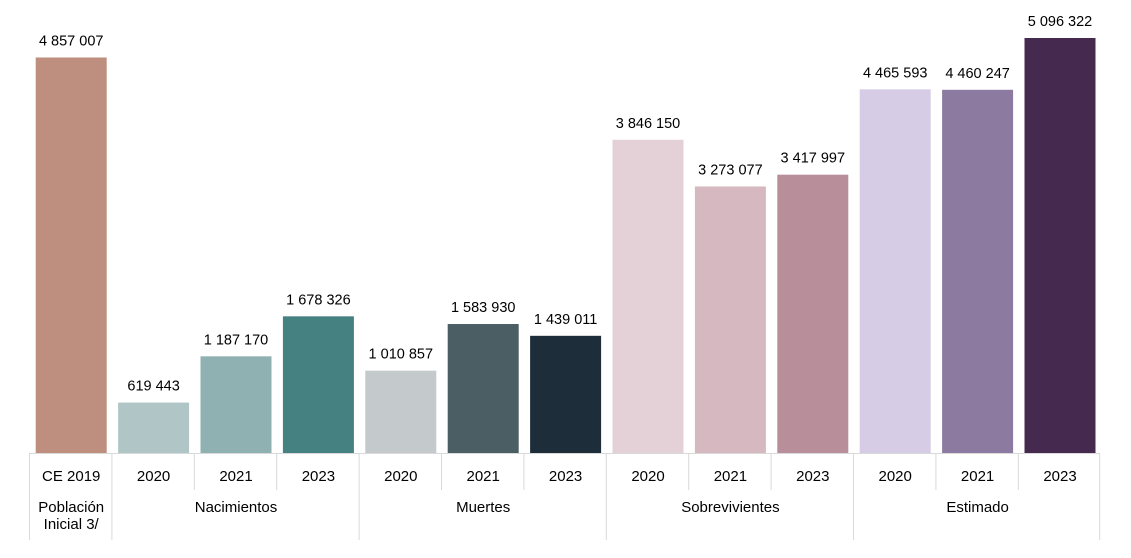  Describe the element at coordinates (483, 388) in the screenshot. I see `bar-muertes-2021` at that location.